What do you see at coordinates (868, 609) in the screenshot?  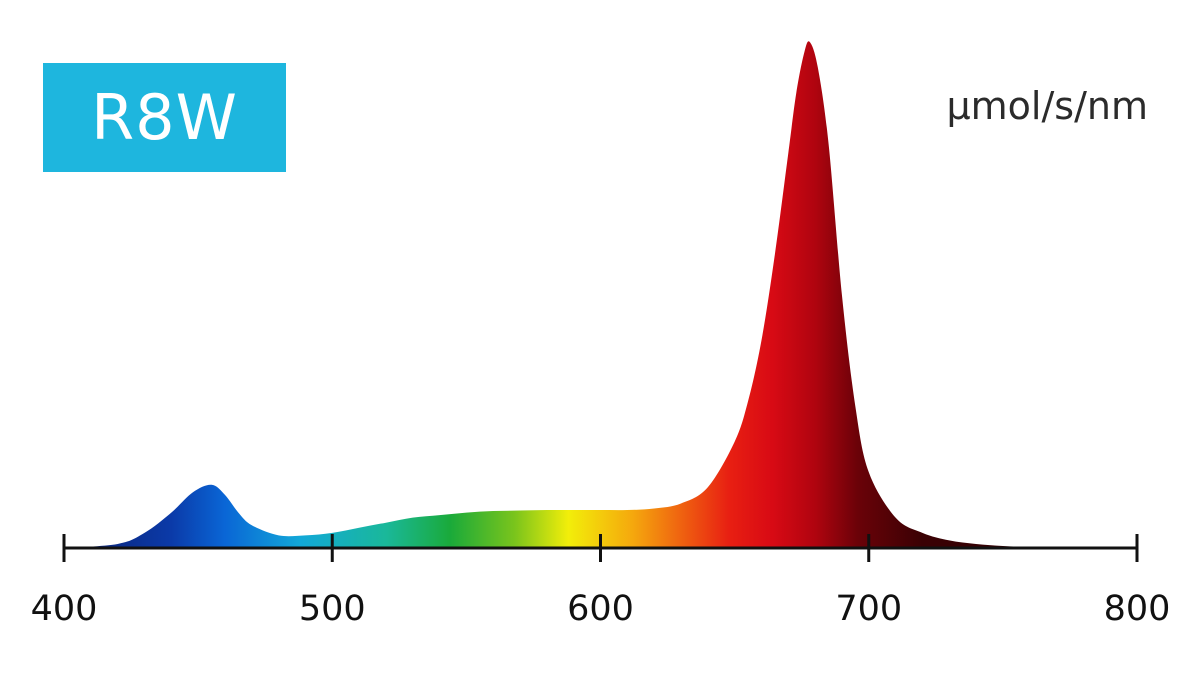 I see `x-tick-label: 700` at bounding box center [868, 609].